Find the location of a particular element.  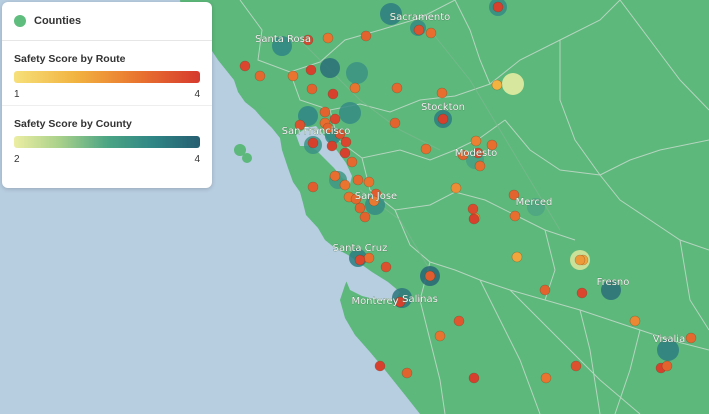

city-label: Modesto is located at coordinates (476, 153).